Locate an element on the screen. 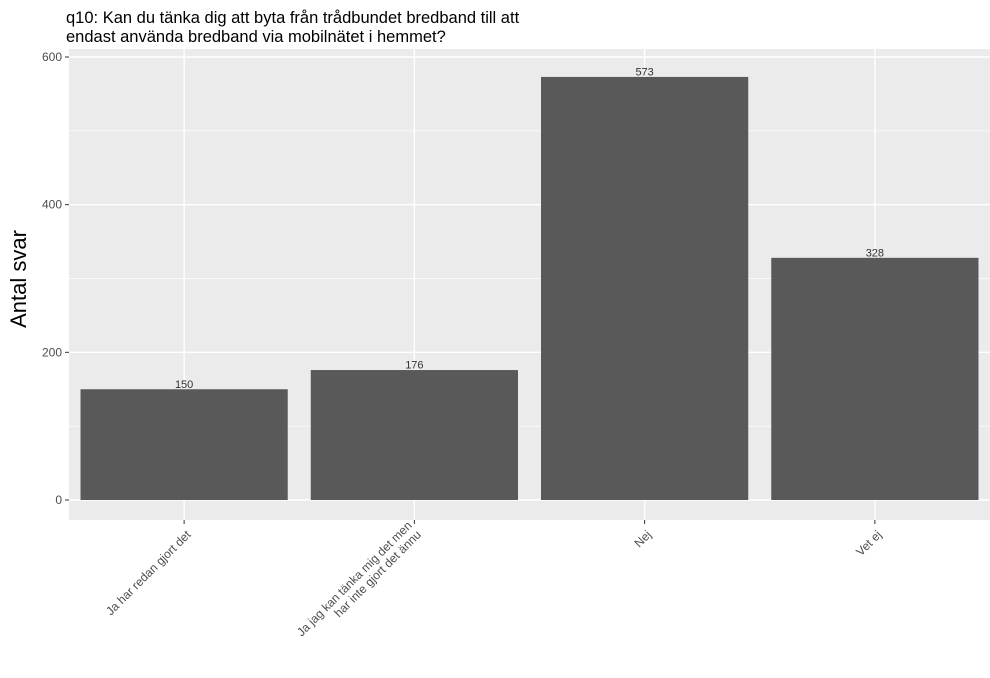 The image size is (990, 678). x-tick-label: Nej is located at coordinates (642, 539).